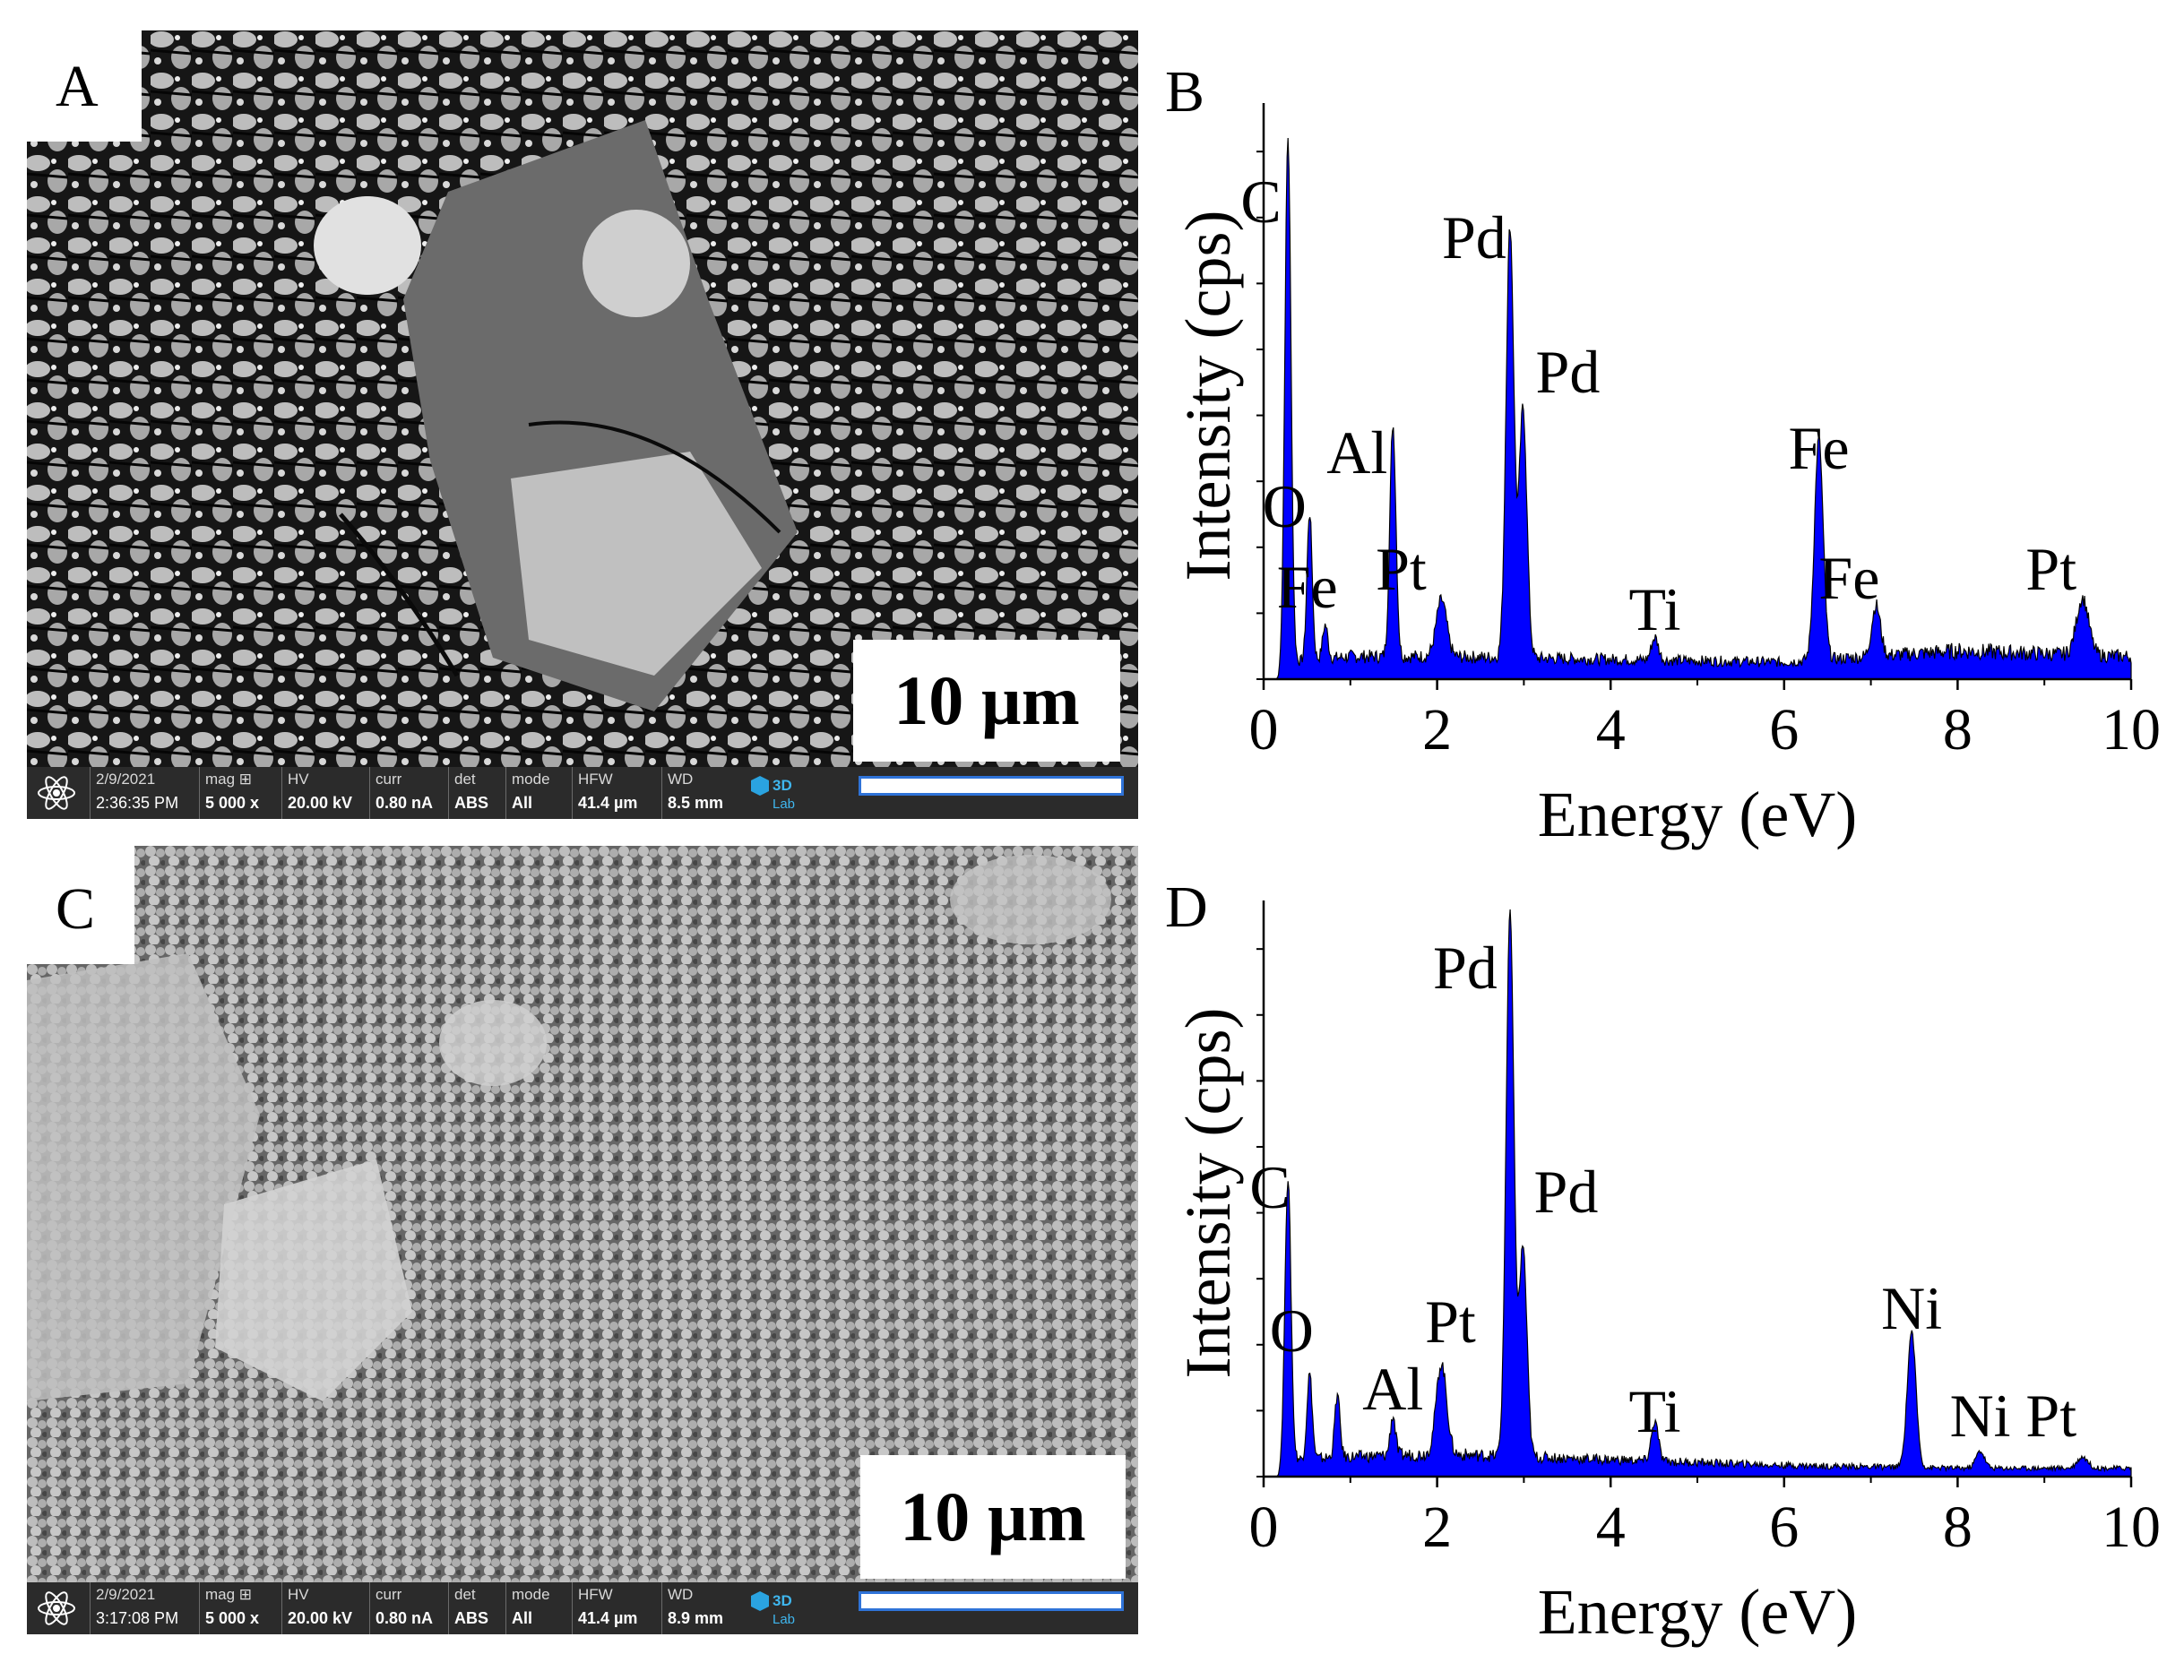 This screenshot has width=2184, height=1680. I want to click on info-time: 3:17:08 PM, so click(137, 1618).